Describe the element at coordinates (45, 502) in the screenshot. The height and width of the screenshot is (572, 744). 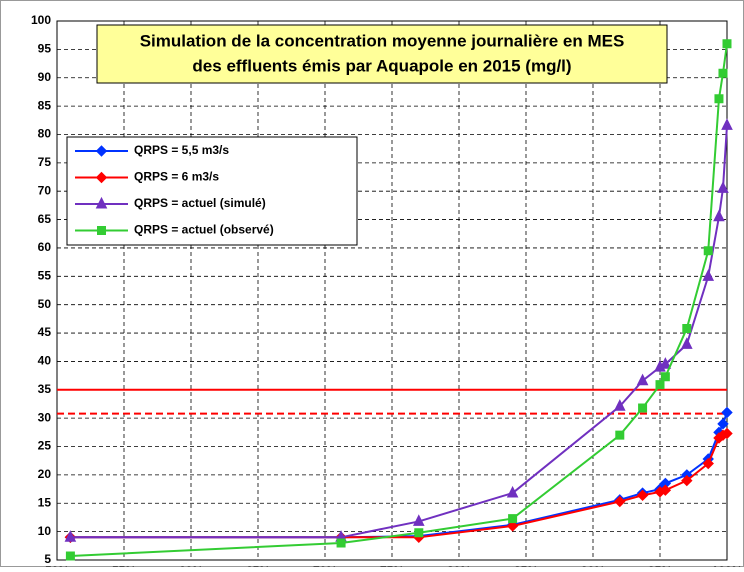
I see `y-tick-label: 15` at that location.